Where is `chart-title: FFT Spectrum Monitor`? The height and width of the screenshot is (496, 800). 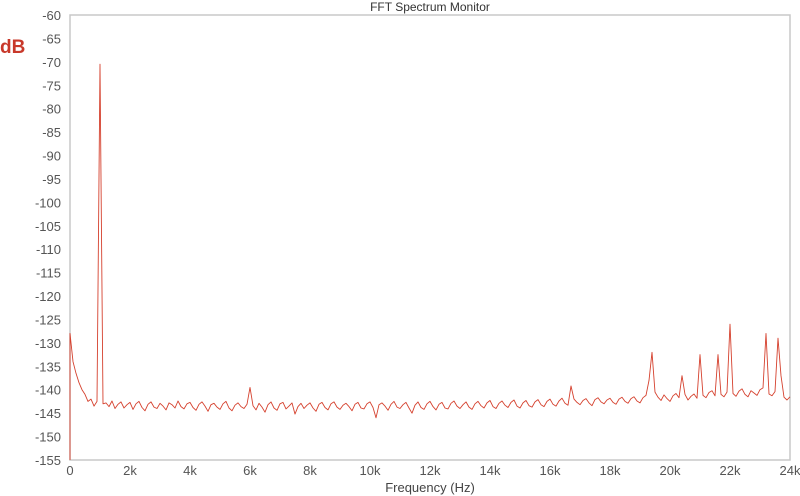
chart-title: FFT Spectrum Monitor is located at coordinates (430, 7).